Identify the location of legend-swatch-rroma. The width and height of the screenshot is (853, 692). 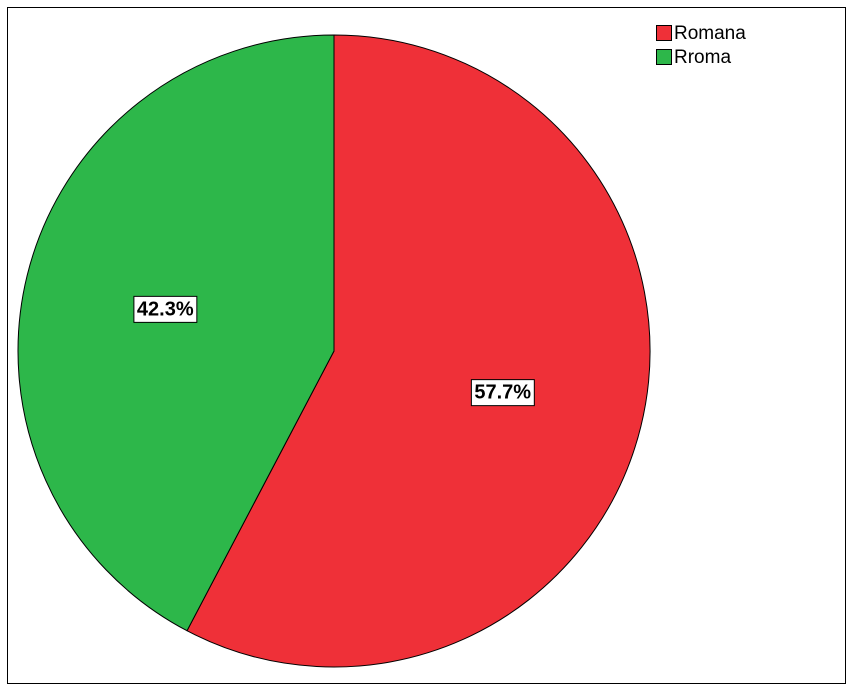
(664, 57).